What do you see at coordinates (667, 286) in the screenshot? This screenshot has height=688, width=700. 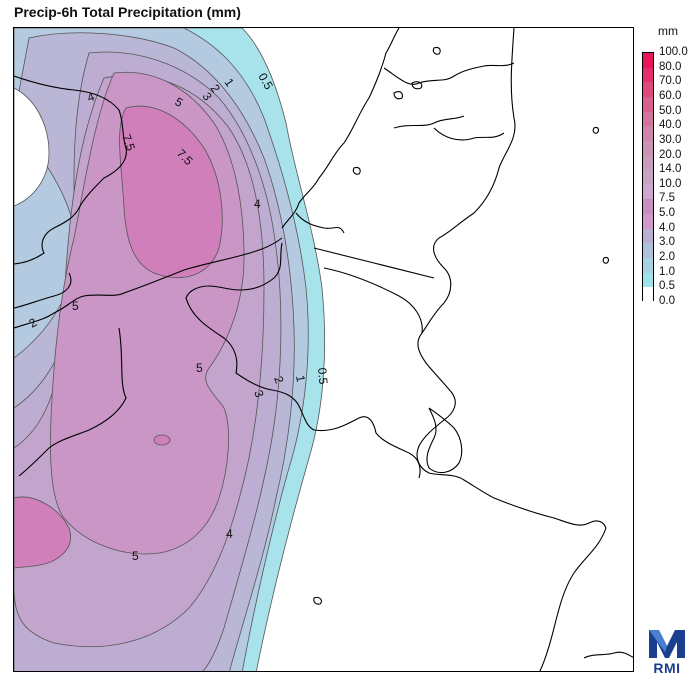 I see `legend-label: 0.5` at bounding box center [667, 286].